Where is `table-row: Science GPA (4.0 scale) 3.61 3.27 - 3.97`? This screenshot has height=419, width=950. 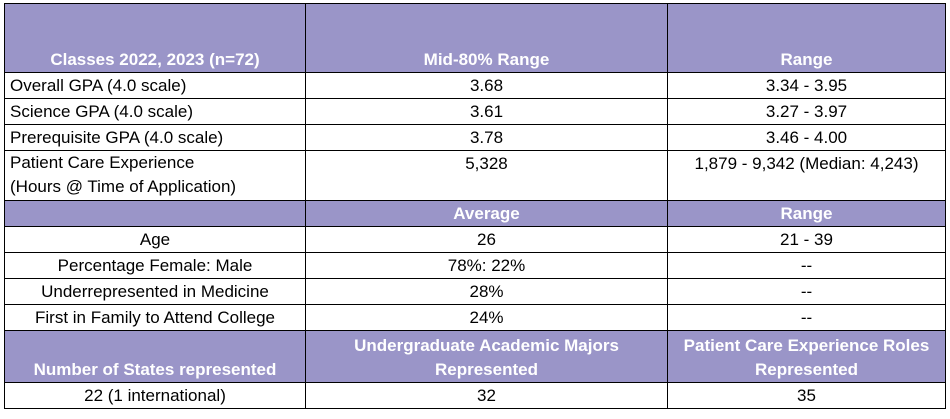 table-row: Science GPA (4.0 scale) 3.61 3.27 - 3.97 is located at coordinates (475, 111).